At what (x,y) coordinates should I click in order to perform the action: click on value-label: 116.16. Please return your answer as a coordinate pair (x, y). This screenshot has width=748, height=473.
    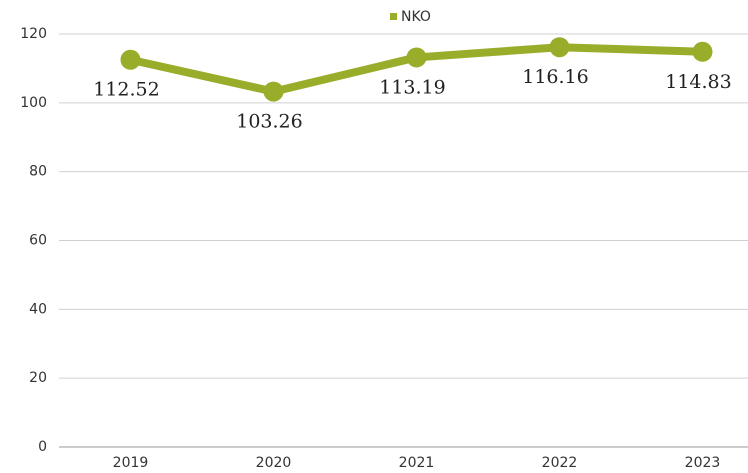
    Looking at the image, I should click on (555, 77).